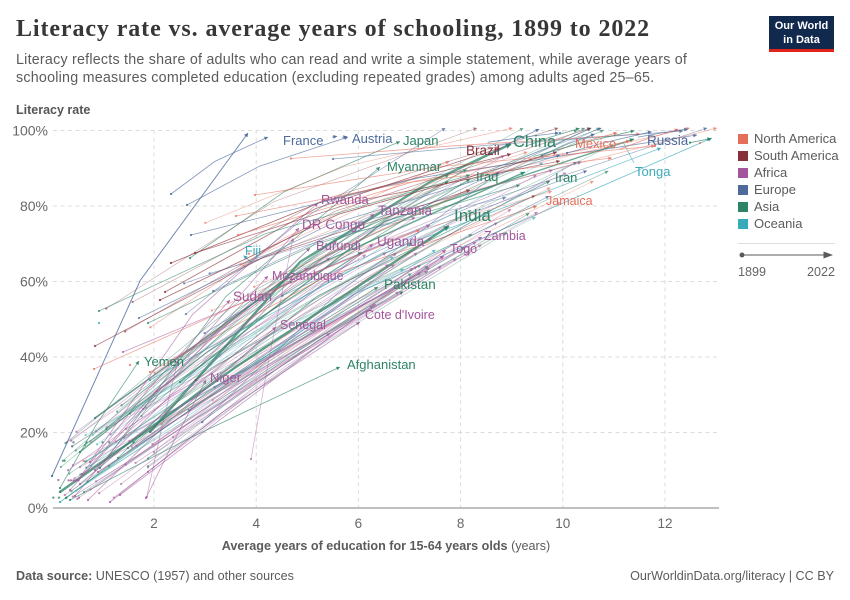 This screenshot has width=850, height=600. I want to click on svg-text: Senegal, so click(303, 325).